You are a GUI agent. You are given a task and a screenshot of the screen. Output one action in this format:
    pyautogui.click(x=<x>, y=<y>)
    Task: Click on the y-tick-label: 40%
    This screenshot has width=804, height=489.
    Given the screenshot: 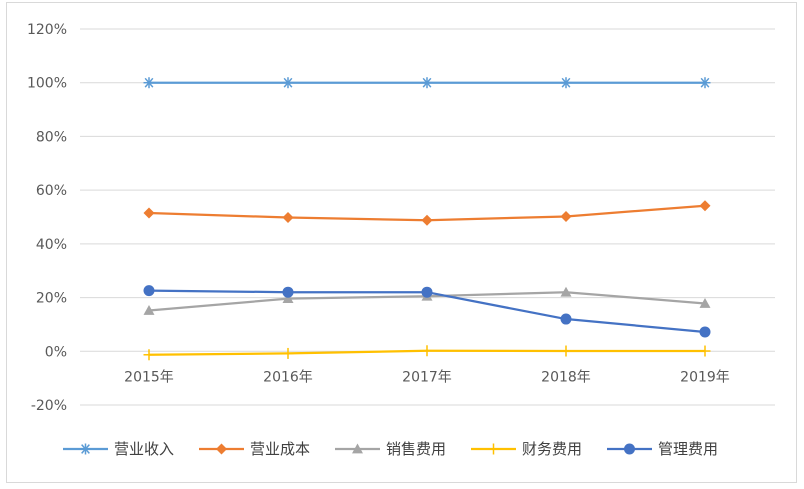 What is the action you would take?
    pyautogui.click(x=51, y=245)
    